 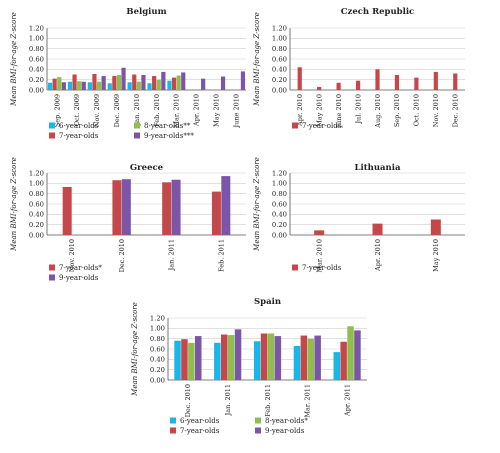 What do you see at coordinates (236, 111) in the screenshot?
I see `x-tick-label: June 2010` at bounding box center [236, 111].